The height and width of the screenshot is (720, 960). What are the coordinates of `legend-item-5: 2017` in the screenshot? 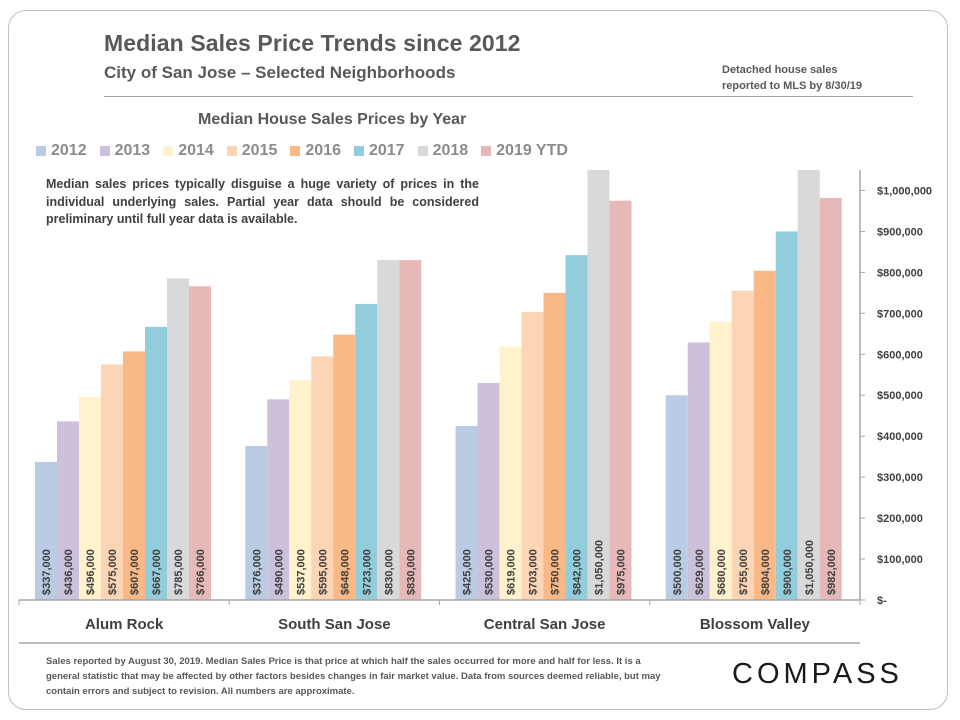 It's located at (379, 151).